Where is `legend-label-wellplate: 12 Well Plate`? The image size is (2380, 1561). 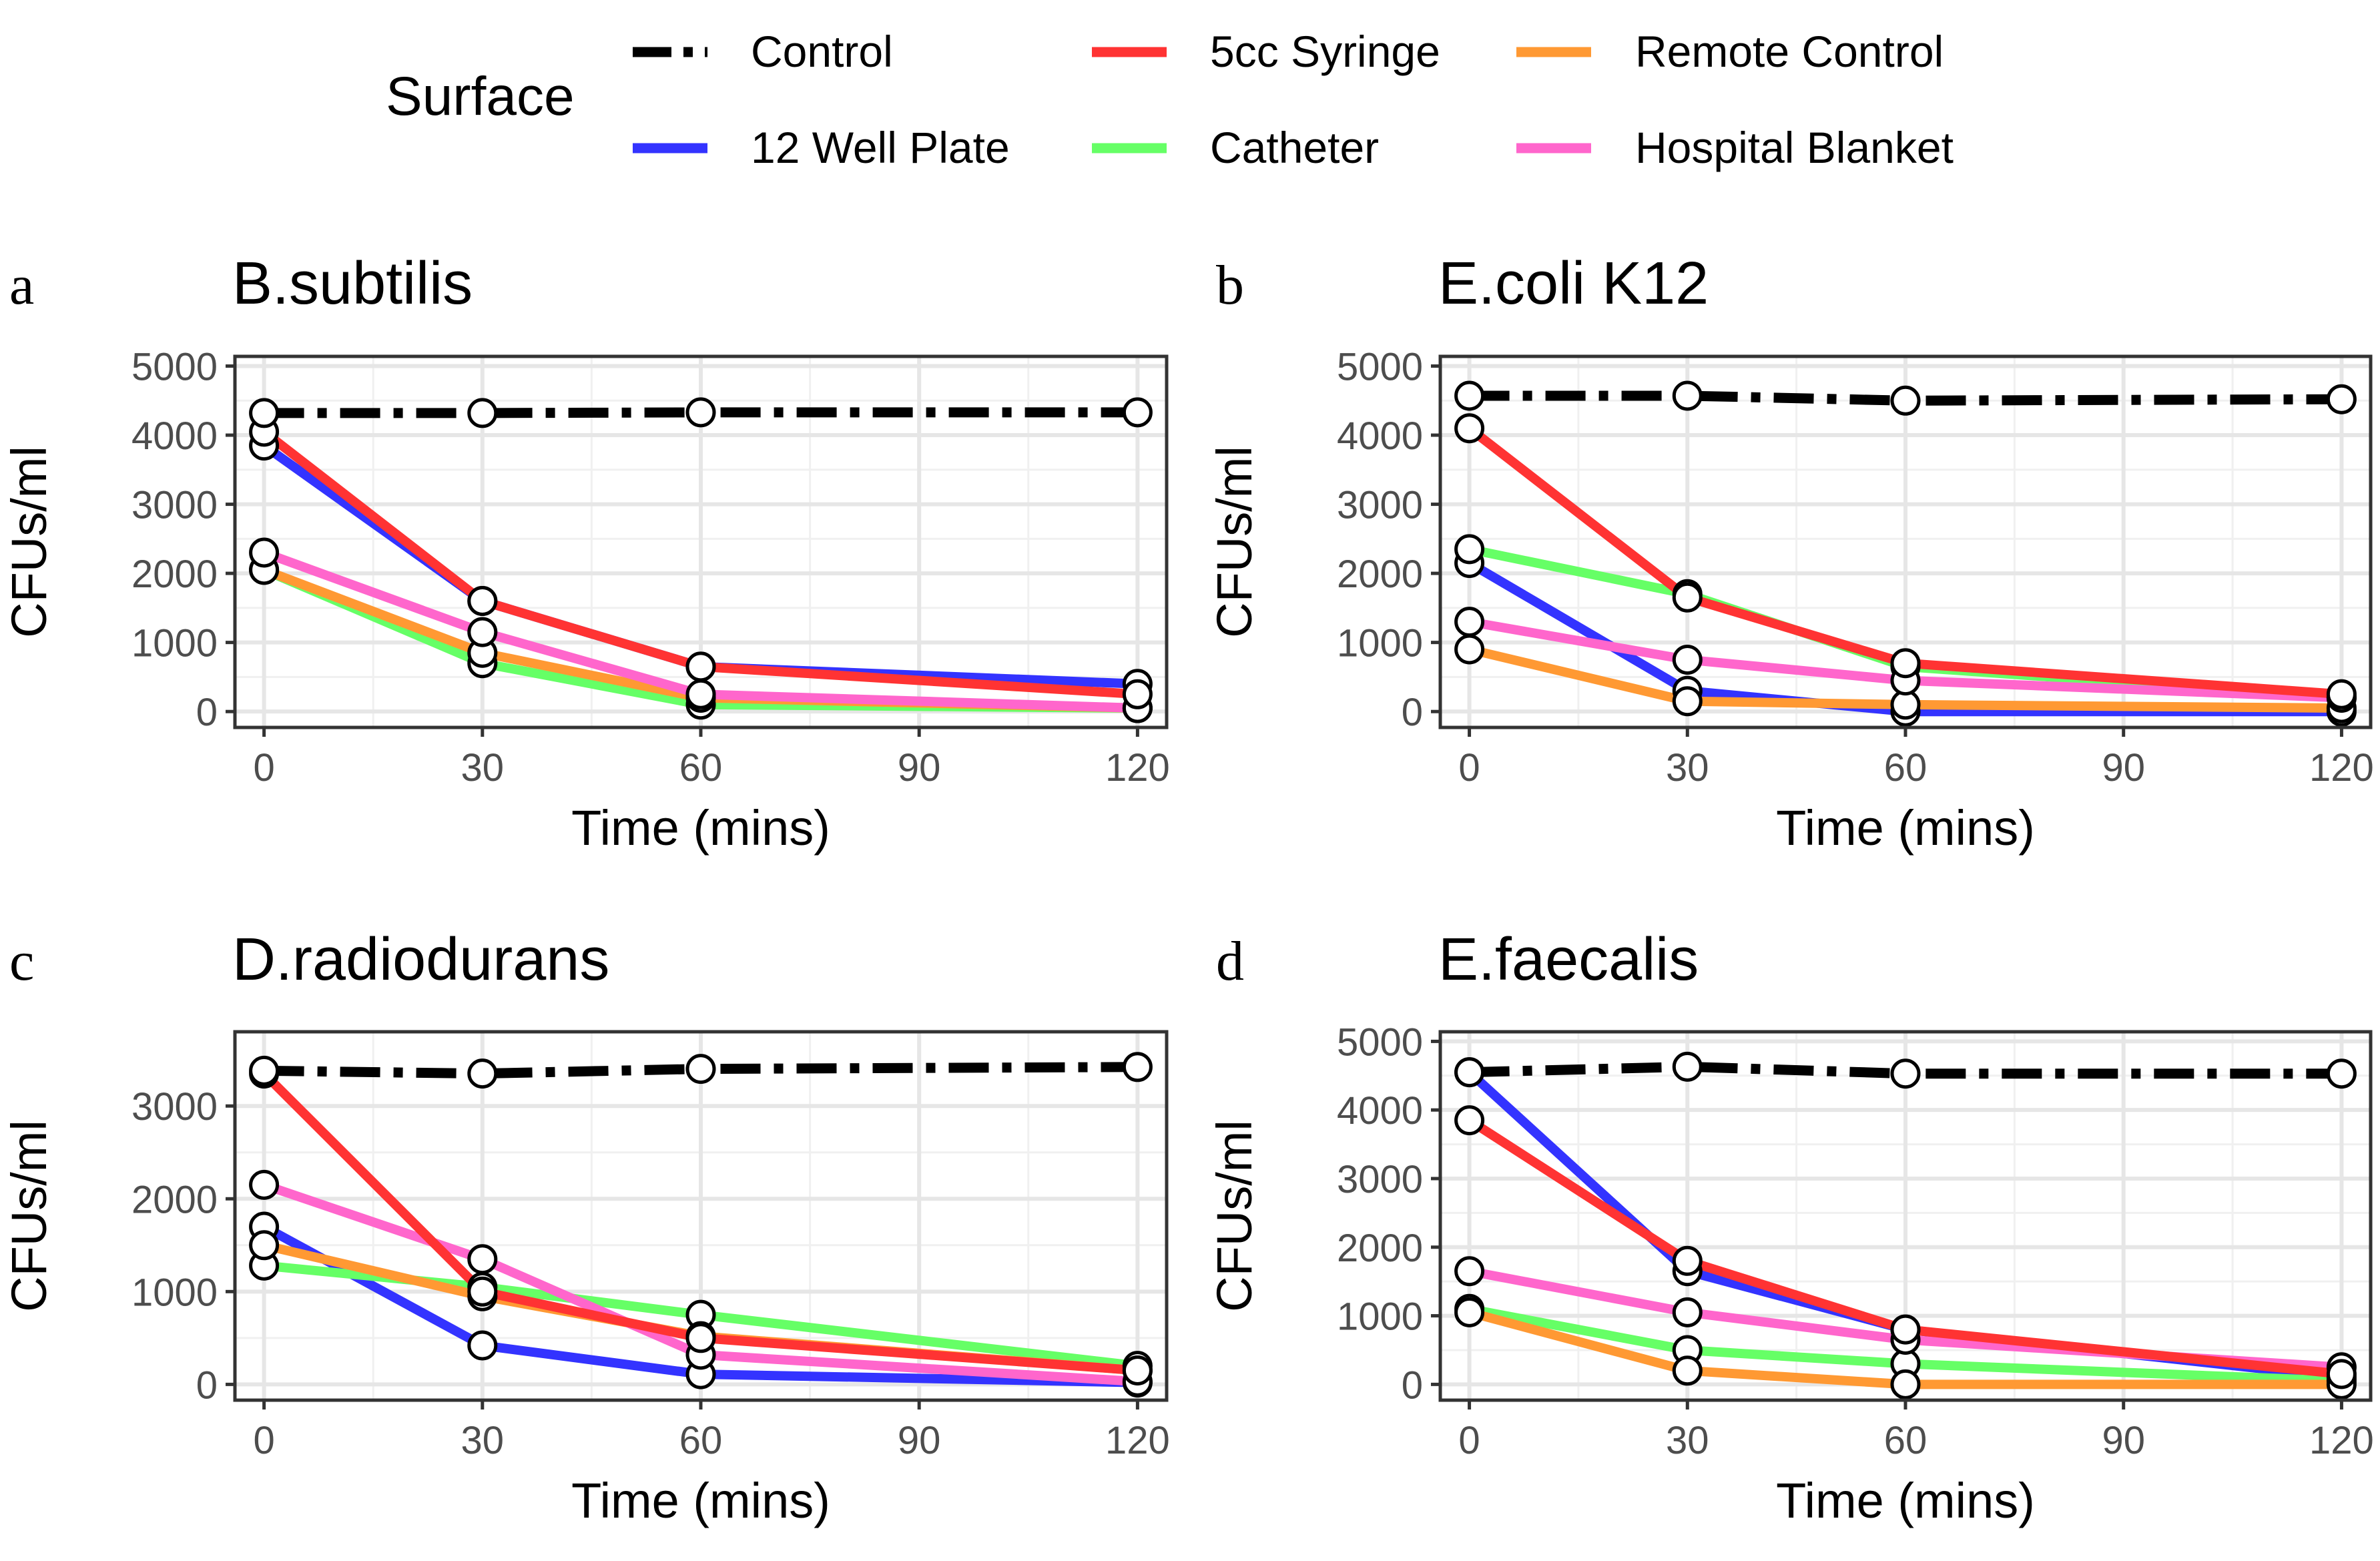
legend-label-wellplate: 12 Well Plate is located at coordinates (880, 147).